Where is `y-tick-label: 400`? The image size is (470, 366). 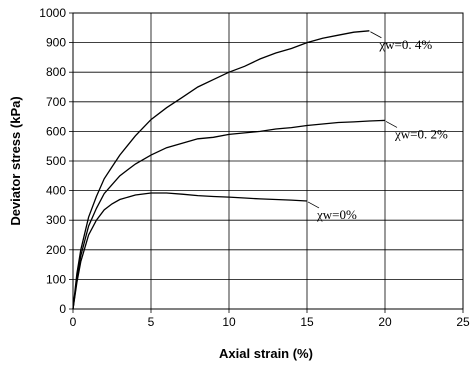
y-tick-label: 400 is located at coordinates (56, 191).